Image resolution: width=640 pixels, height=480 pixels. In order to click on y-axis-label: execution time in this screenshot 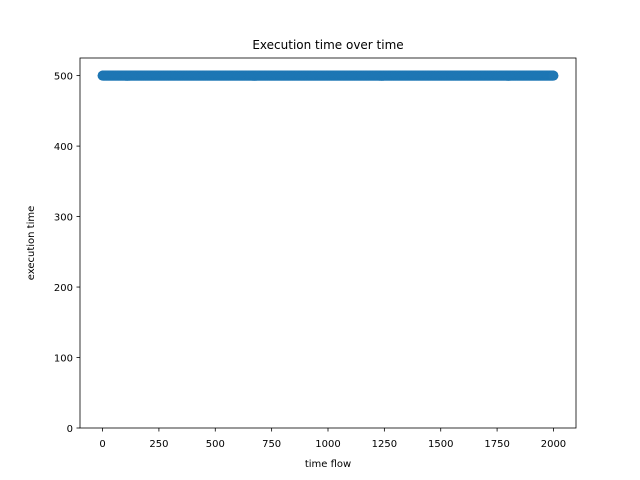, I will do `click(31, 243)`.